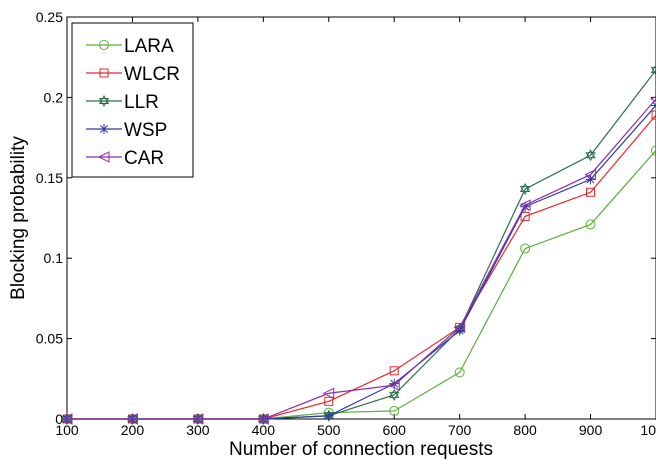 The height and width of the screenshot is (459, 656). I want to click on legend: LARA WLCR LLR WSP CAR, so click(132, 100).